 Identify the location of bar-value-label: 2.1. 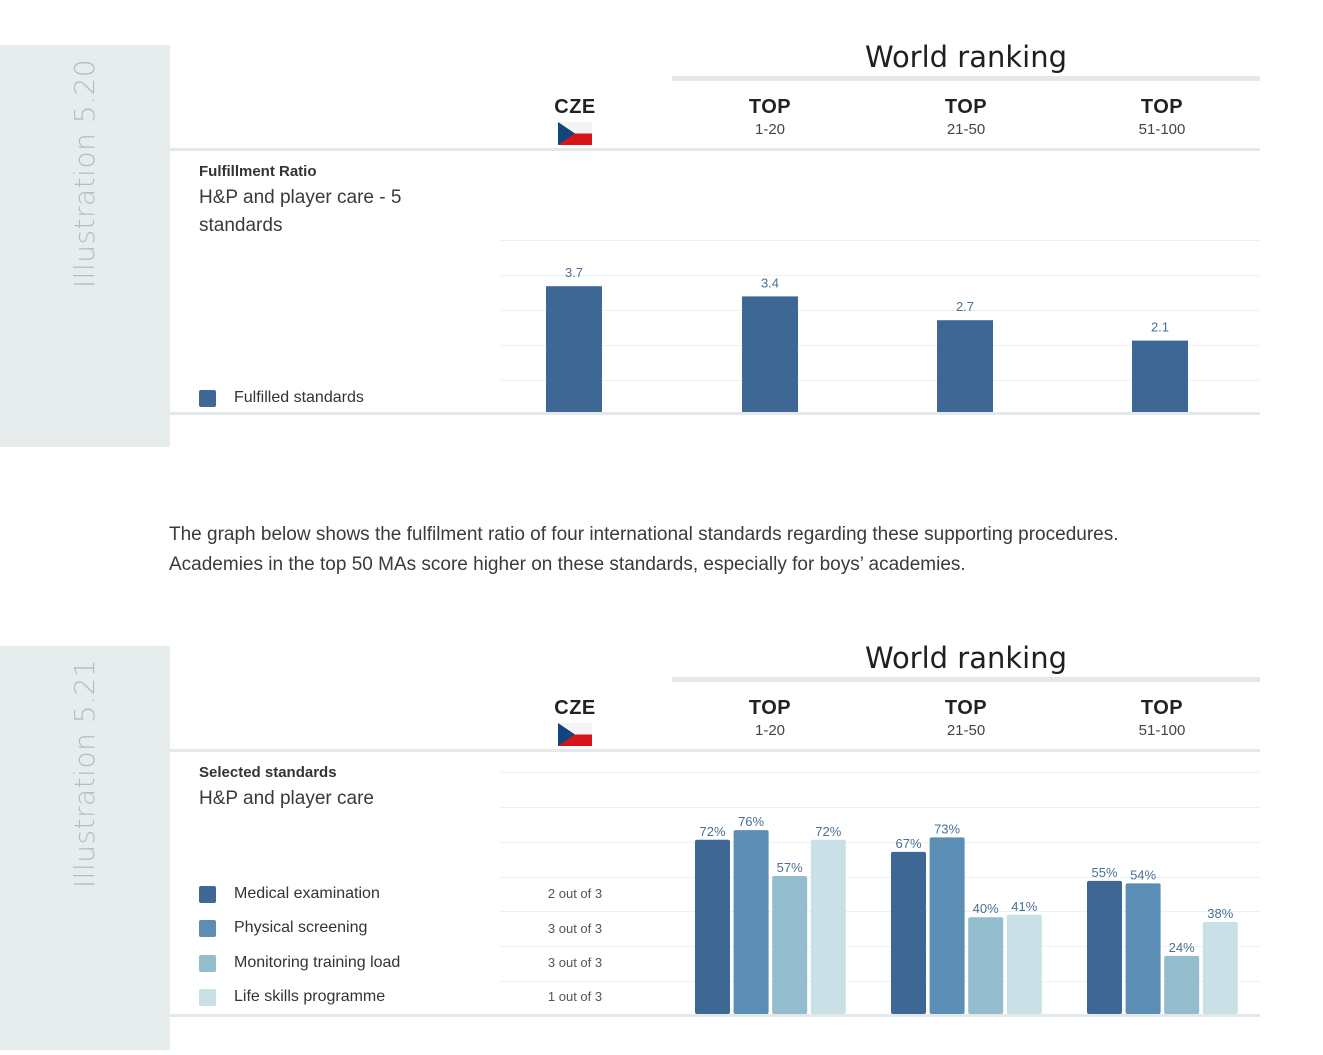
(1160, 327).